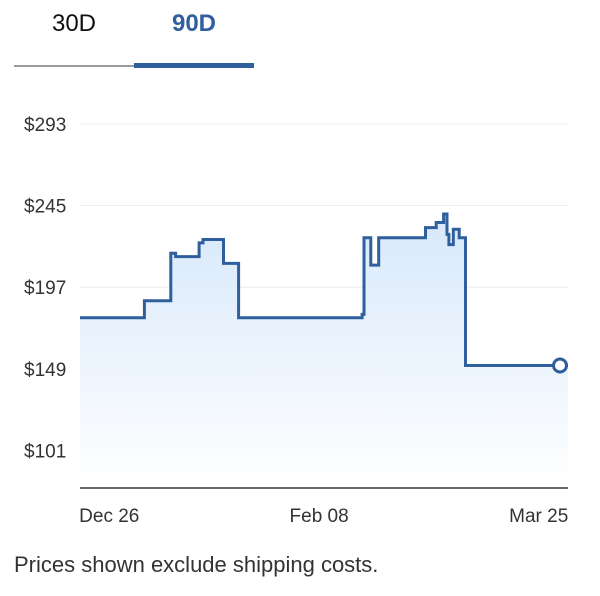 This screenshot has height=596, width=600. What do you see at coordinates (560, 365) in the screenshot?
I see `current-price-marker` at bounding box center [560, 365].